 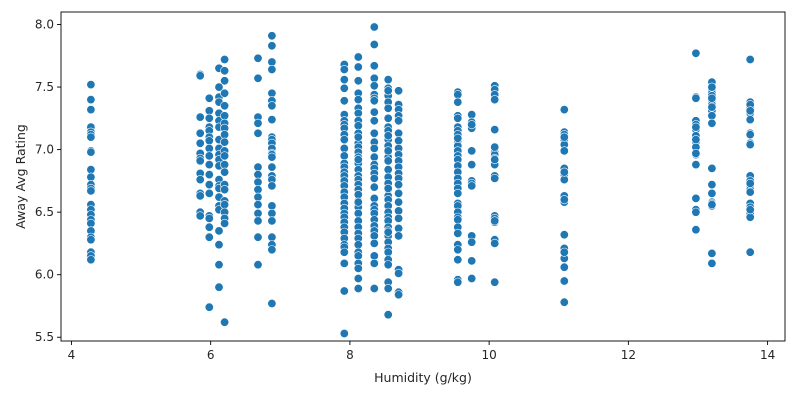 What do you see at coordinates (44, 212) in the screenshot?
I see `y-tick-label: 6.5` at bounding box center [44, 212].